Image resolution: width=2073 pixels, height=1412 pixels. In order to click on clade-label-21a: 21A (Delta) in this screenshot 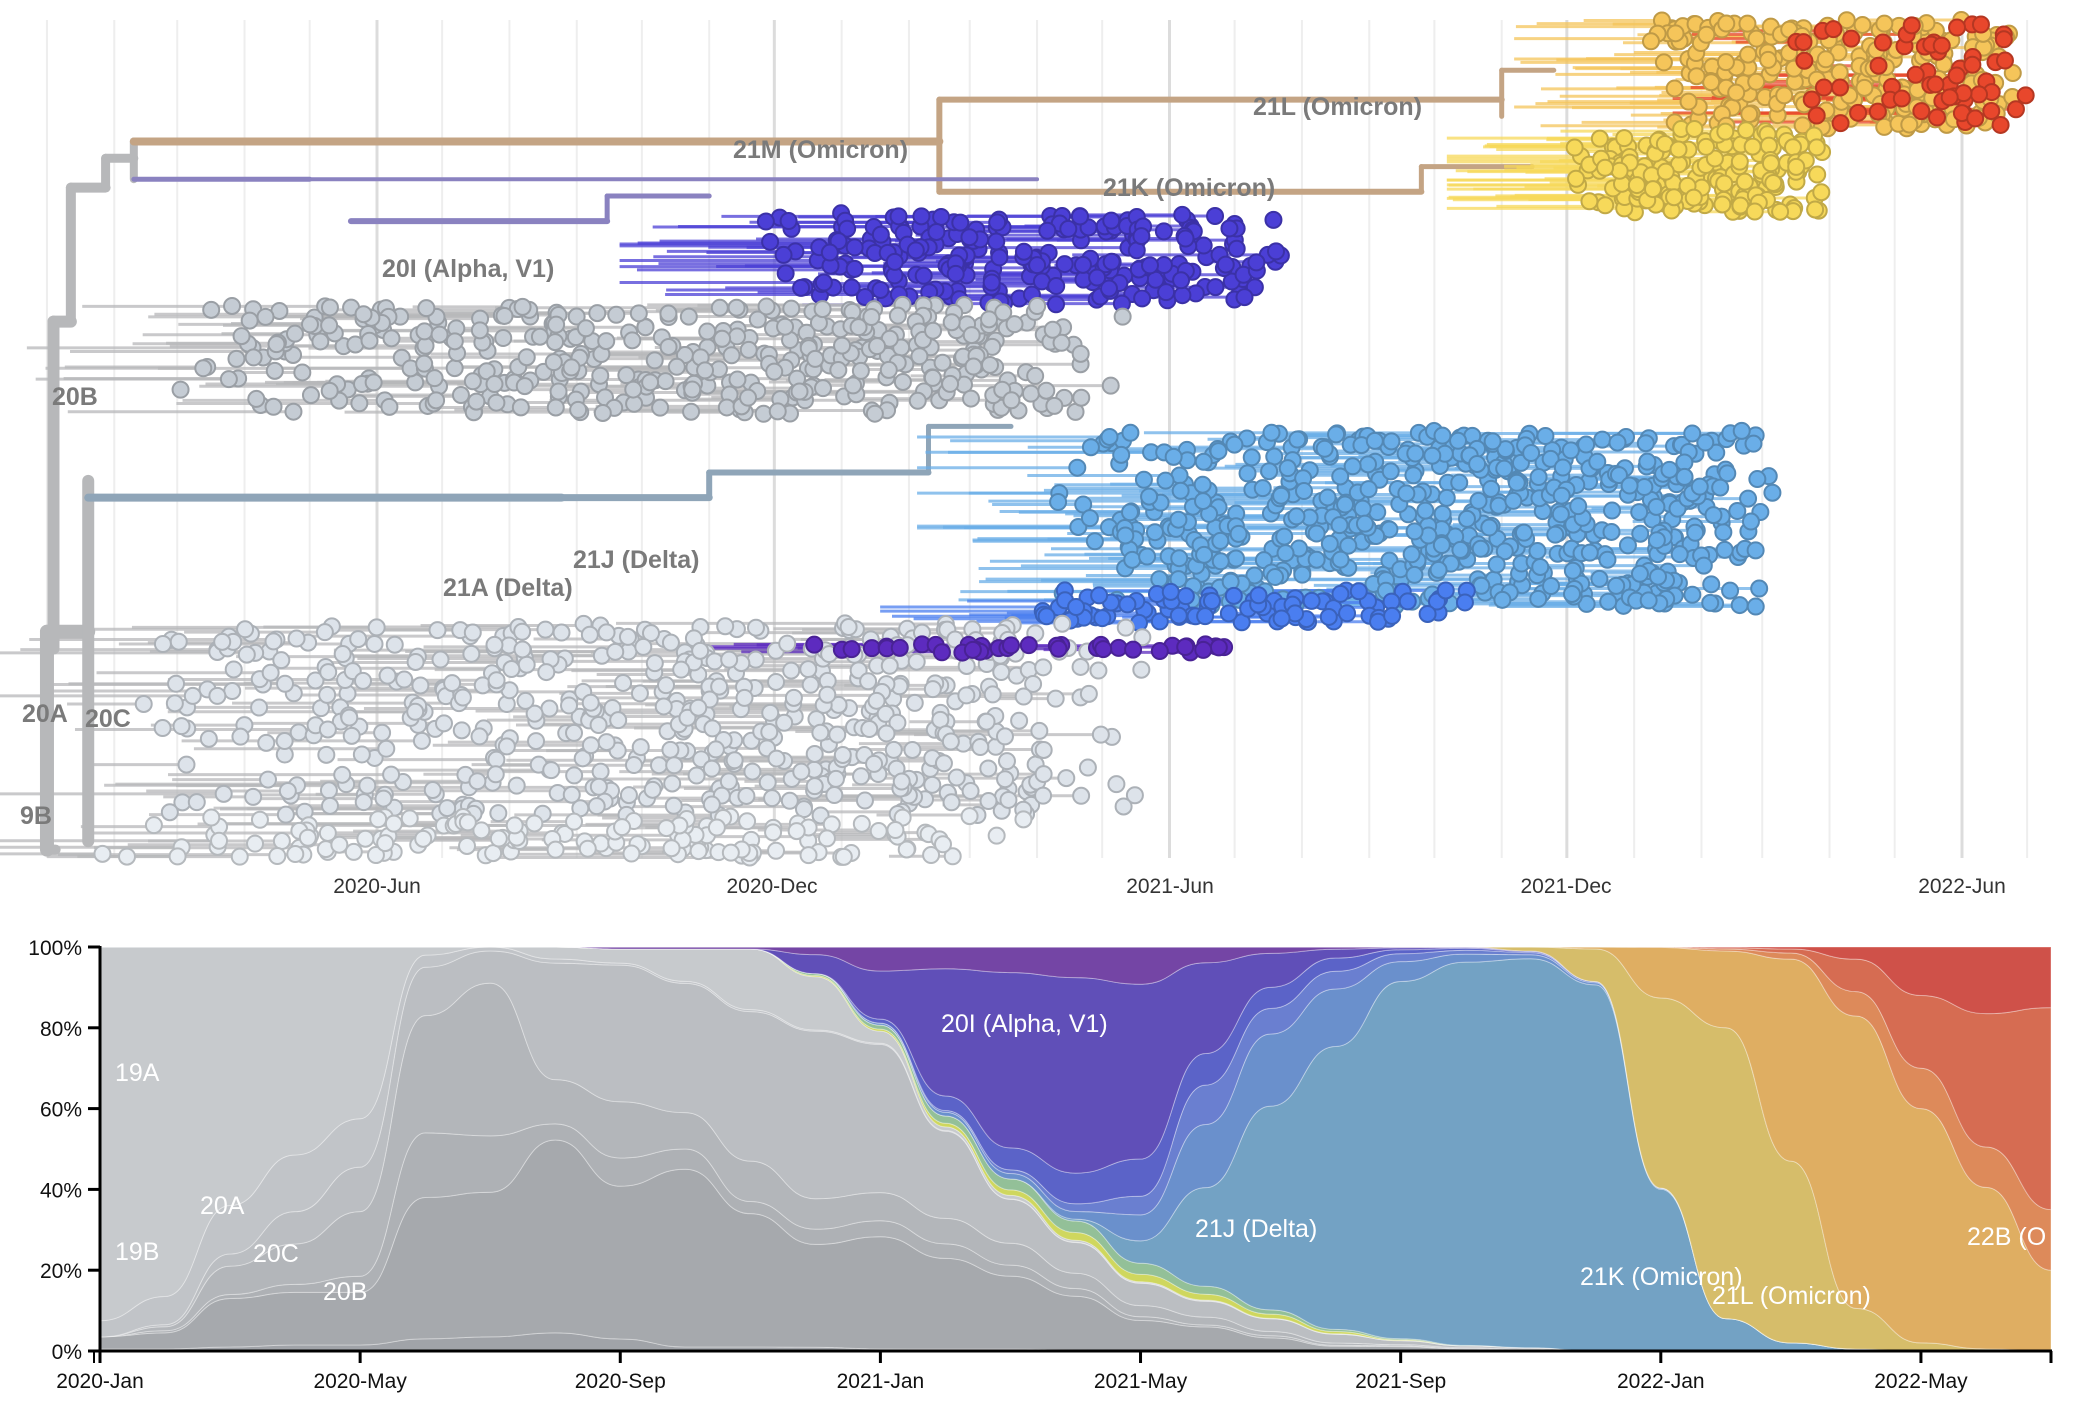, I will do `click(508, 588)`.